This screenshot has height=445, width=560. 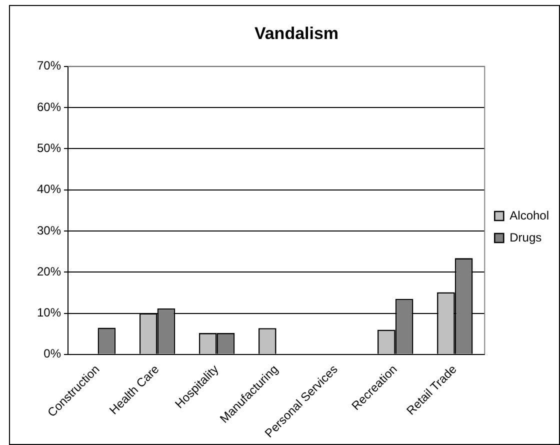 What do you see at coordinates (49, 189) in the screenshot?
I see `y-tick-label: 40%` at bounding box center [49, 189].